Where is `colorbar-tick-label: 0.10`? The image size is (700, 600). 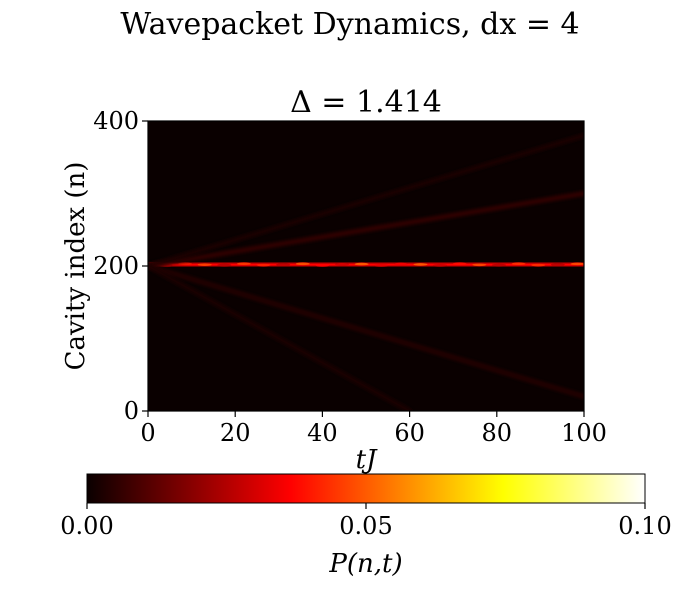 colorbar-tick-label: 0.10 is located at coordinates (644, 526).